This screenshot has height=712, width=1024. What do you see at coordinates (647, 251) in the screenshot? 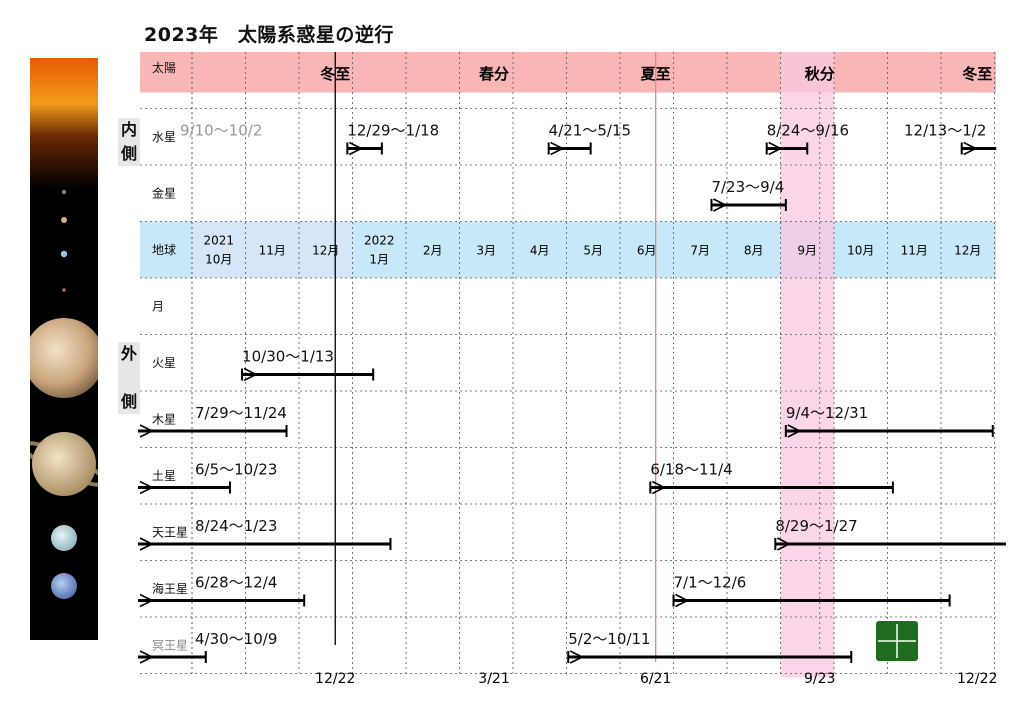
I see `month-label: 6月` at bounding box center [647, 251].